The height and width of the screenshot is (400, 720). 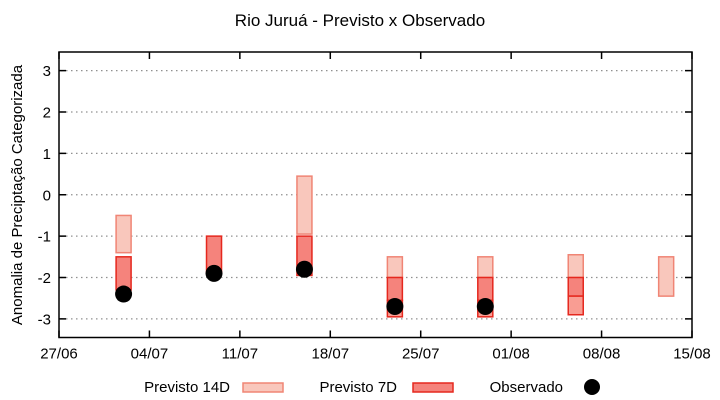 What do you see at coordinates (331, 354) in the screenshot?
I see `x-tick-label: 18/07` at bounding box center [331, 354].